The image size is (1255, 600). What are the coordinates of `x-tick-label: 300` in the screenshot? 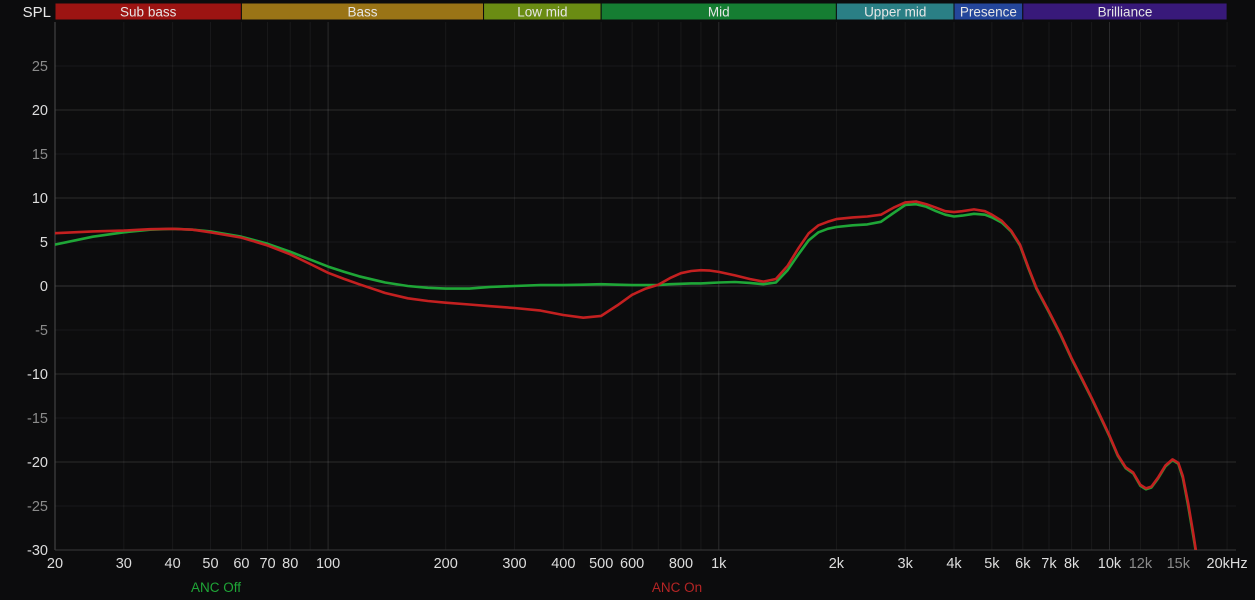 It's located at (514, 564).